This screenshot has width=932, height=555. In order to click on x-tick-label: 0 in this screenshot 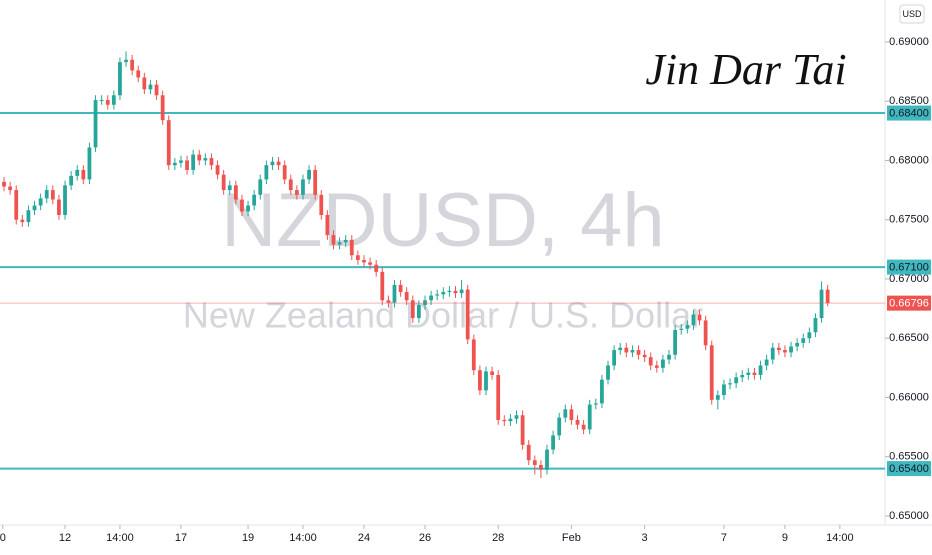, I will do `click(3, 538)`.